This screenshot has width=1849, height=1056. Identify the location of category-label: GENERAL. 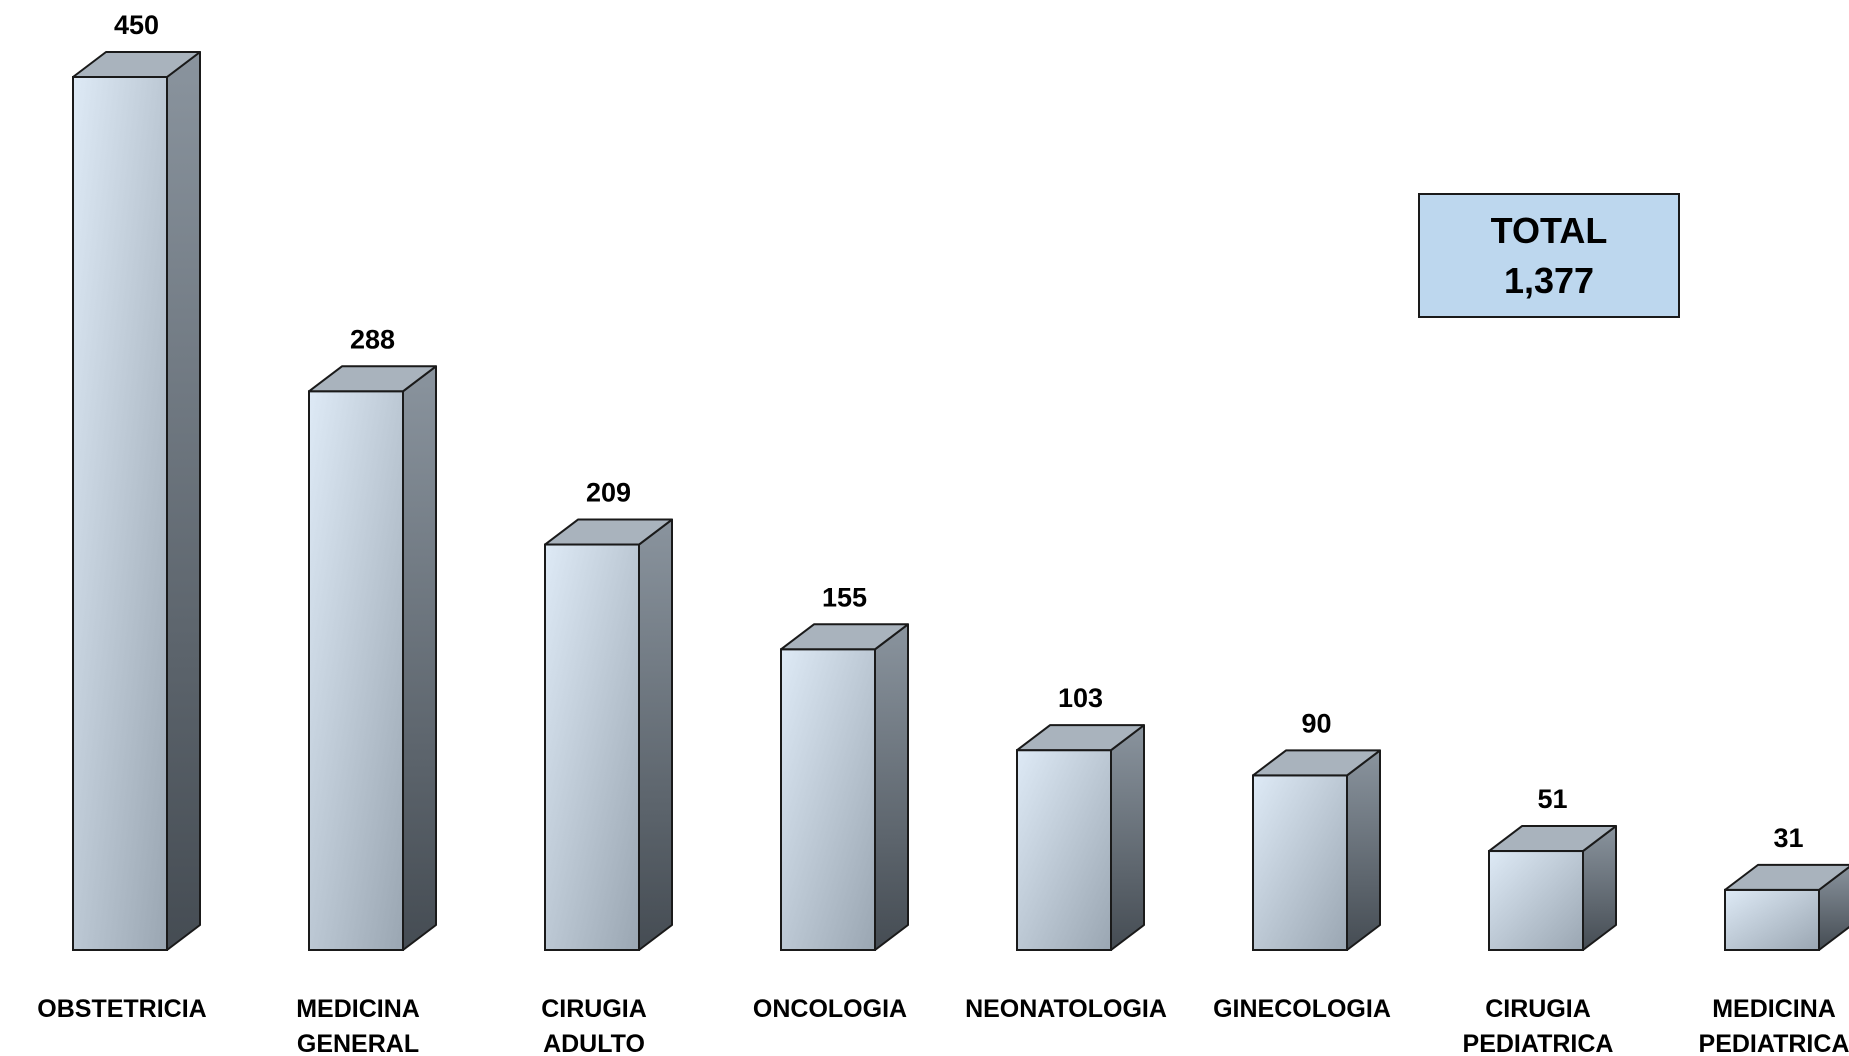
(358, 1043).